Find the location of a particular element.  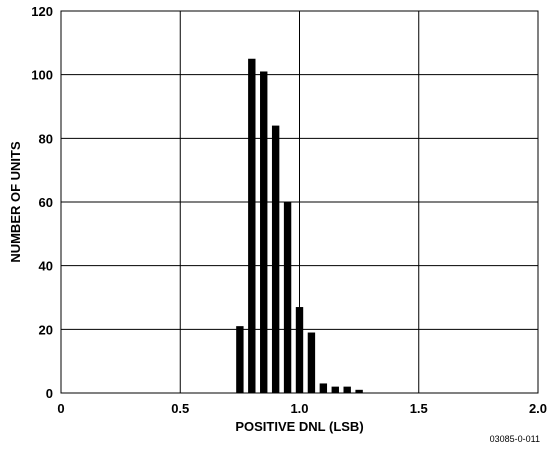

x-tick-label: 1.0 is located at coordinates (299, 408).